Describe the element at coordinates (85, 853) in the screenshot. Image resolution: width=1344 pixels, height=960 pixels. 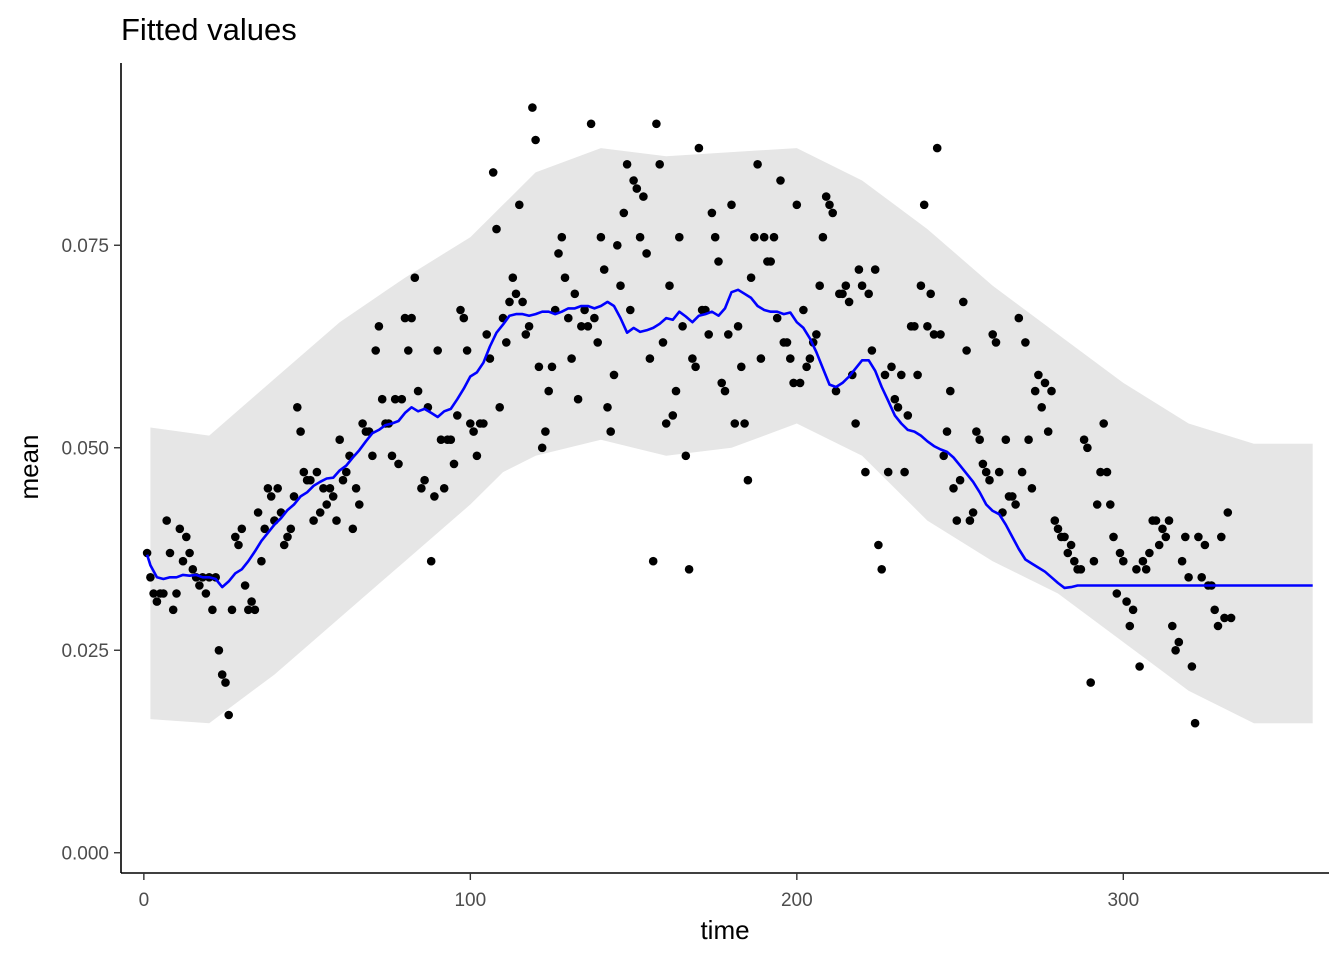
I see `y-tick-label-0: 0.000` at that location.